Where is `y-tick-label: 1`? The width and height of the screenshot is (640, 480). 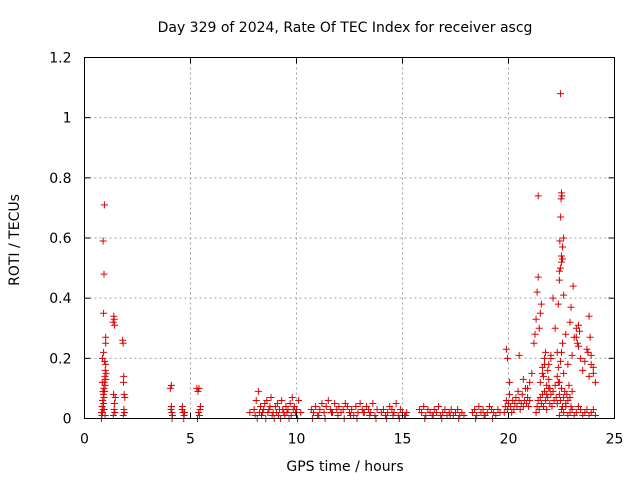
y-tick-label: 1 is located at coordinates (67, 119).